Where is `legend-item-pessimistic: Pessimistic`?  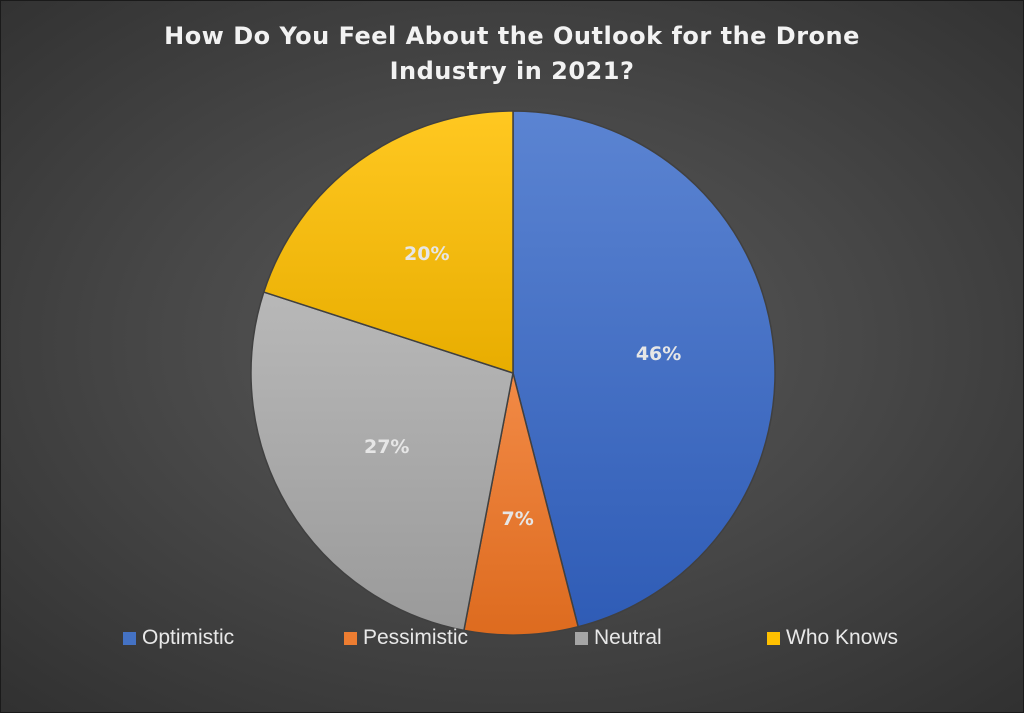 legend-item-pessimistic: Pessimistic is located at coordinates (406, 638).